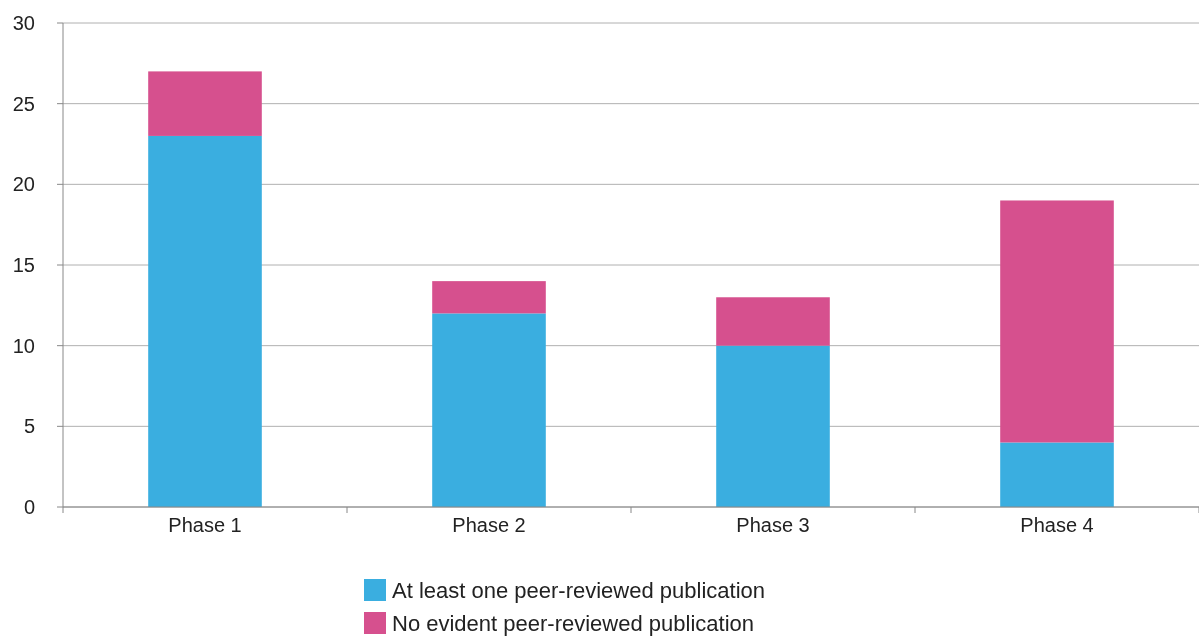 The image size is (1199, 639). Describe the element at coordinates (579, 590) in the screenshot. I see `legend-label: At least one peer-reviewed publication` at that location.